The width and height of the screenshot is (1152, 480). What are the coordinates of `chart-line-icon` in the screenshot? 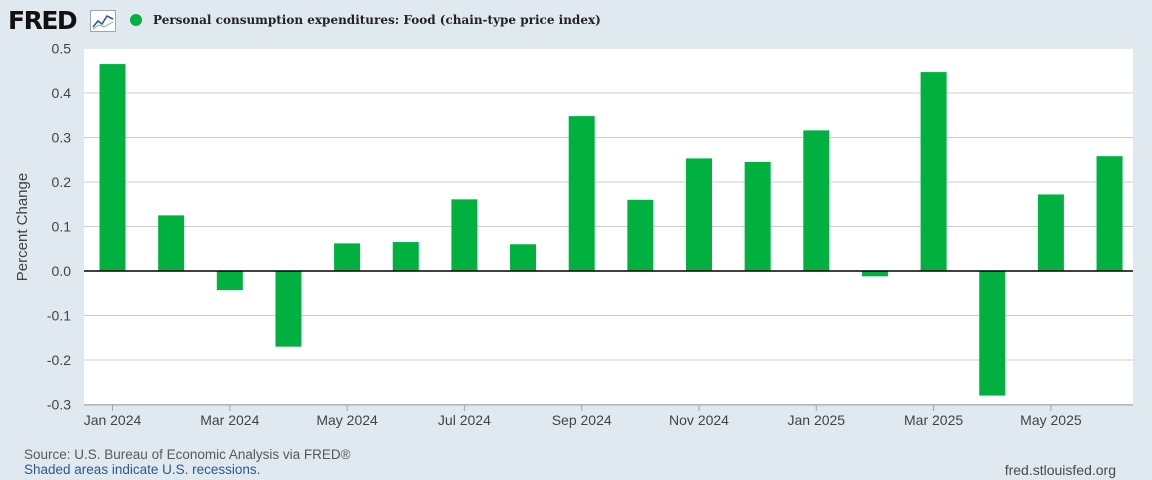 It's located at (103, 21).